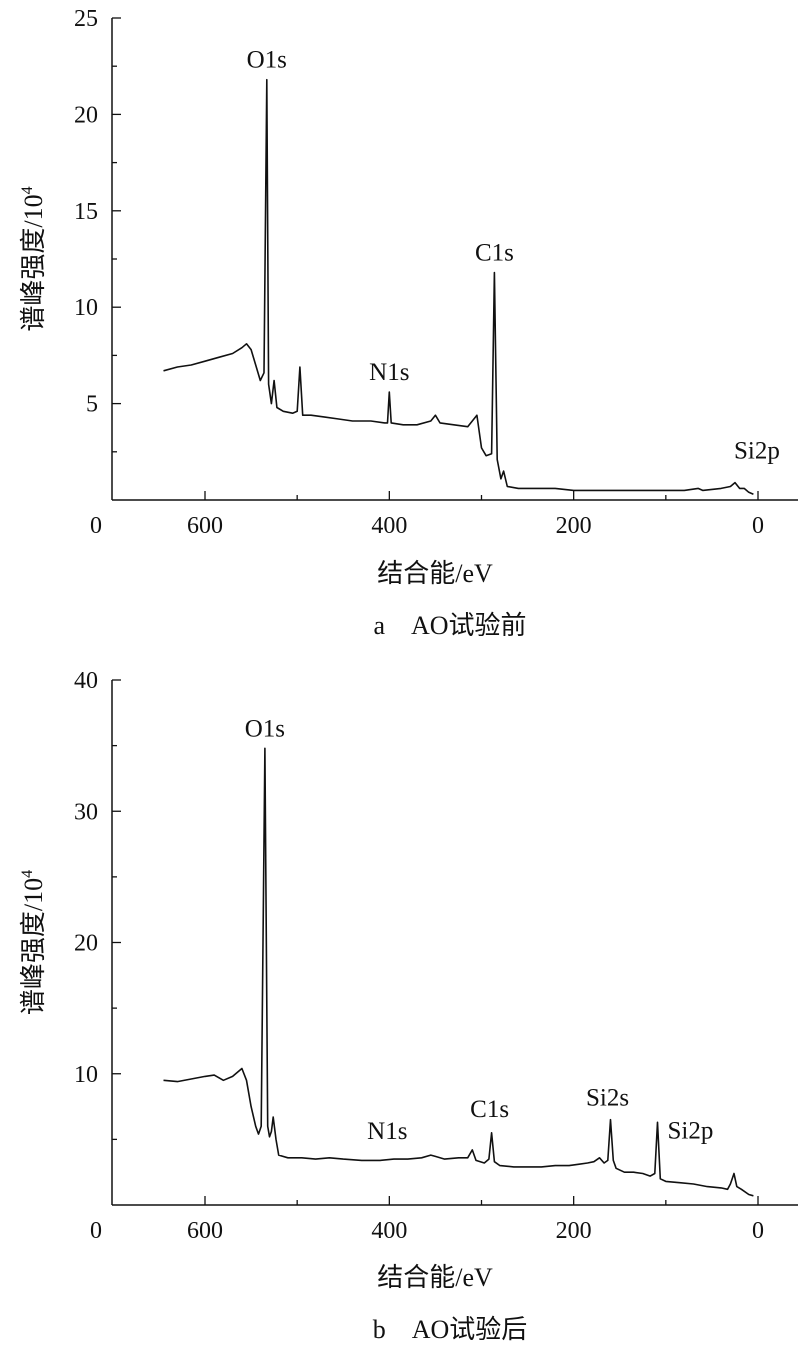 This screenshot has height=1353, width=800. What do you see at coordinates (450, 1329) in the screenshot?
I see `panel-caption: b AO试验后` at bounding box center [450, 1329].